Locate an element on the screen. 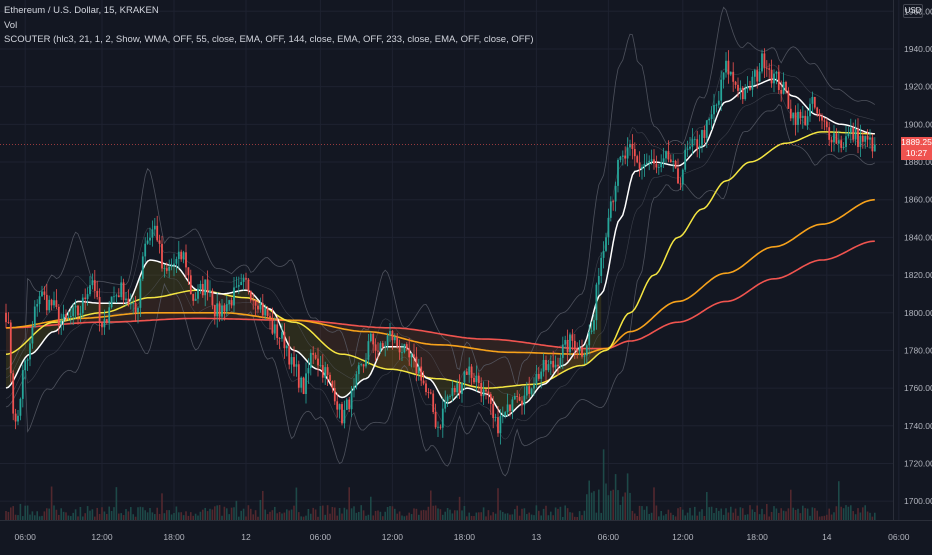 This screenshot has height=555, width=932. volume-indicator-label: Vol is located at coordinates (269, 26).